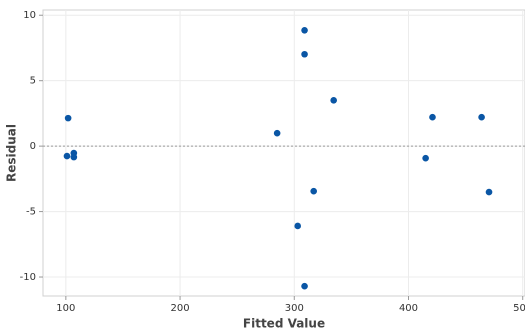  I want to click on x-tick-label: 200, so click(180, 308).